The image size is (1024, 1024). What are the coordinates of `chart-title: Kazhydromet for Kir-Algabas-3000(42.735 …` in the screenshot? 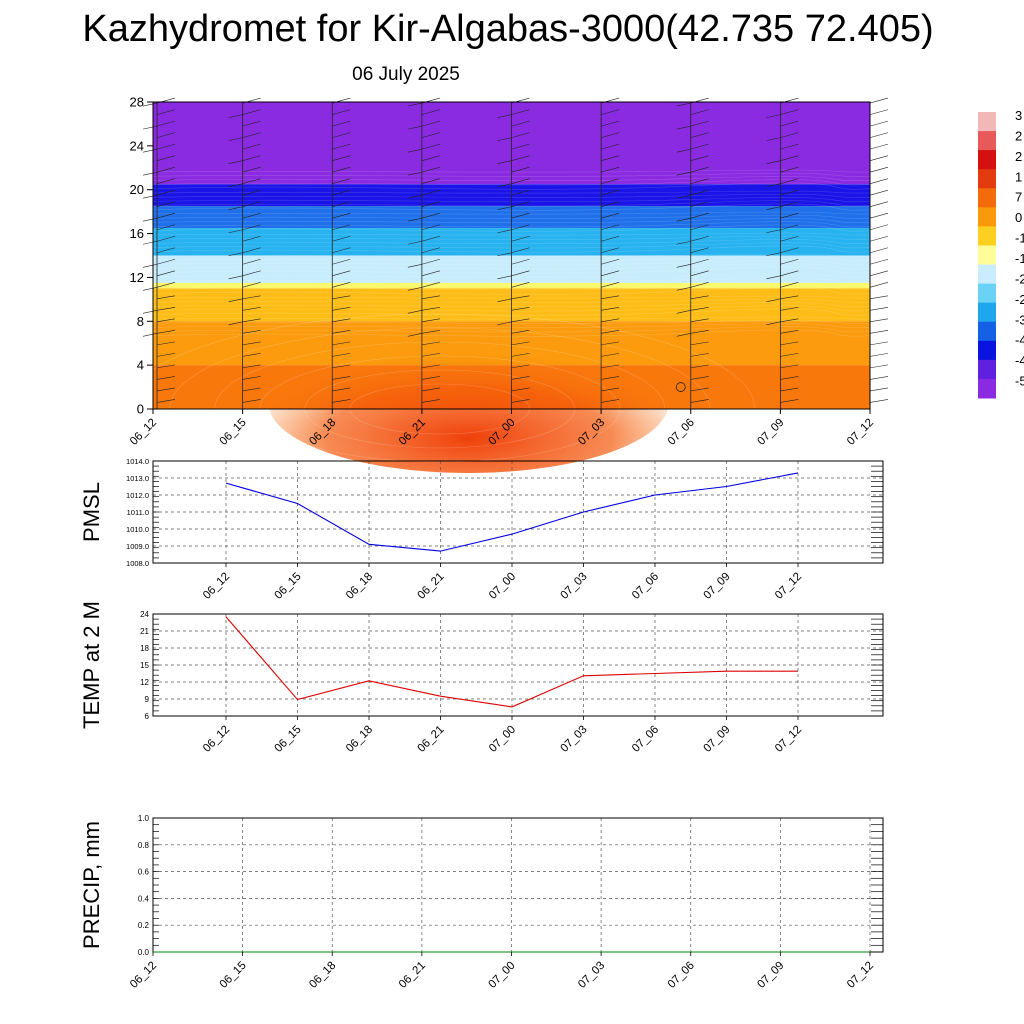 It's located at (508, 29).